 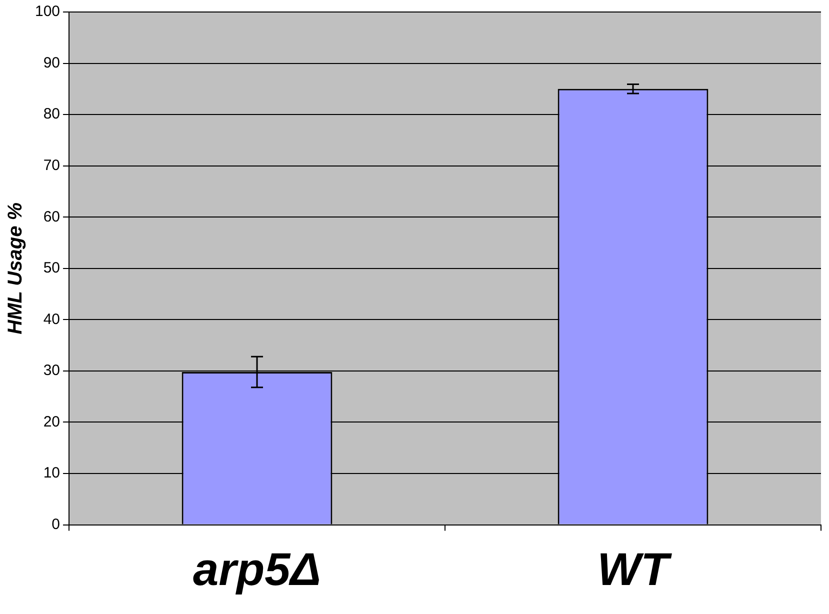 I want to click on x-tick-label: WT, so click(x=635, y=569).